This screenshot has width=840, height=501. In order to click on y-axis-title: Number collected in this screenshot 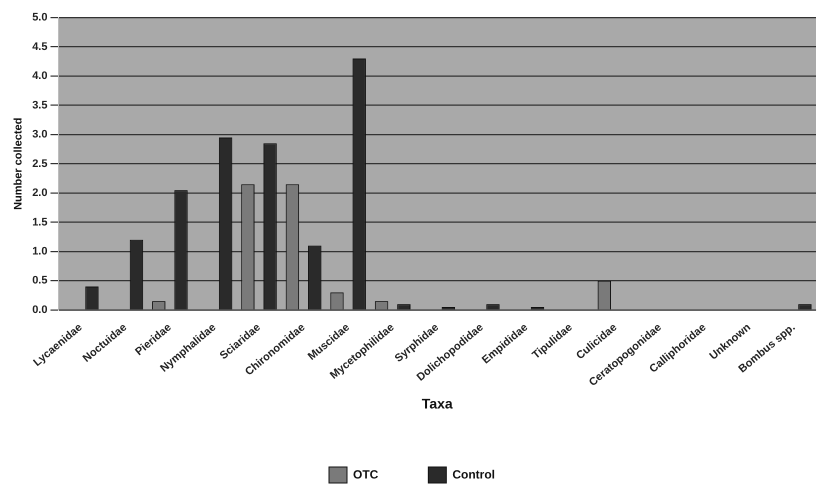, I will do `click(18, 164)`.